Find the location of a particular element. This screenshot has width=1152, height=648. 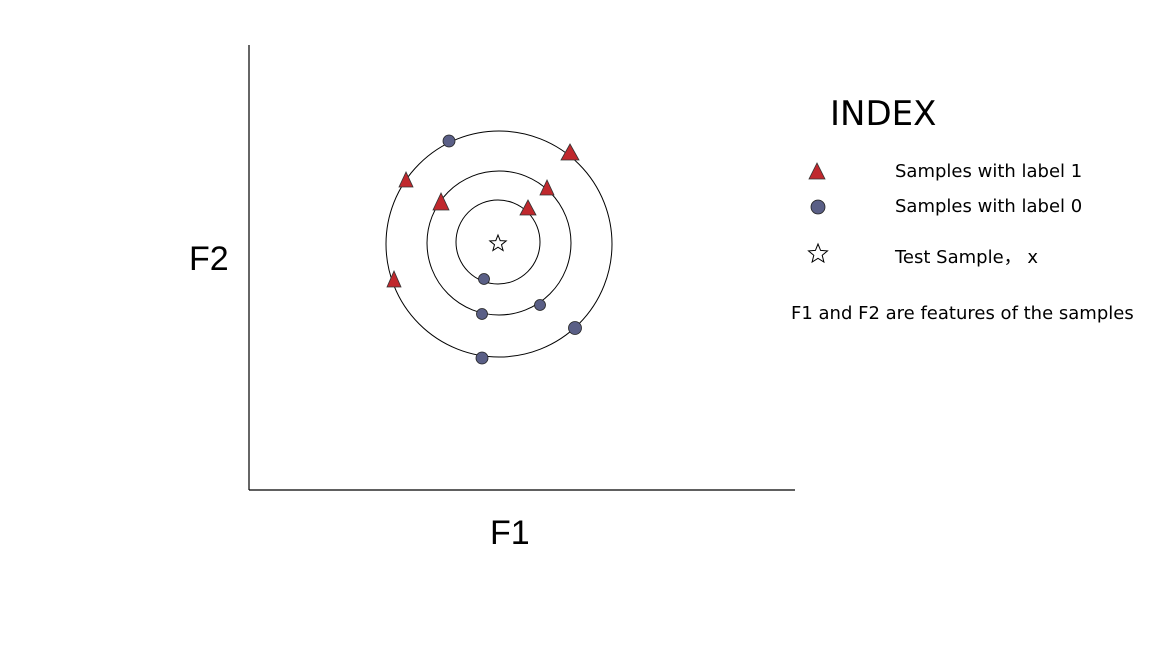

x-axis-label: F1 is located at coordinates (510, 533).